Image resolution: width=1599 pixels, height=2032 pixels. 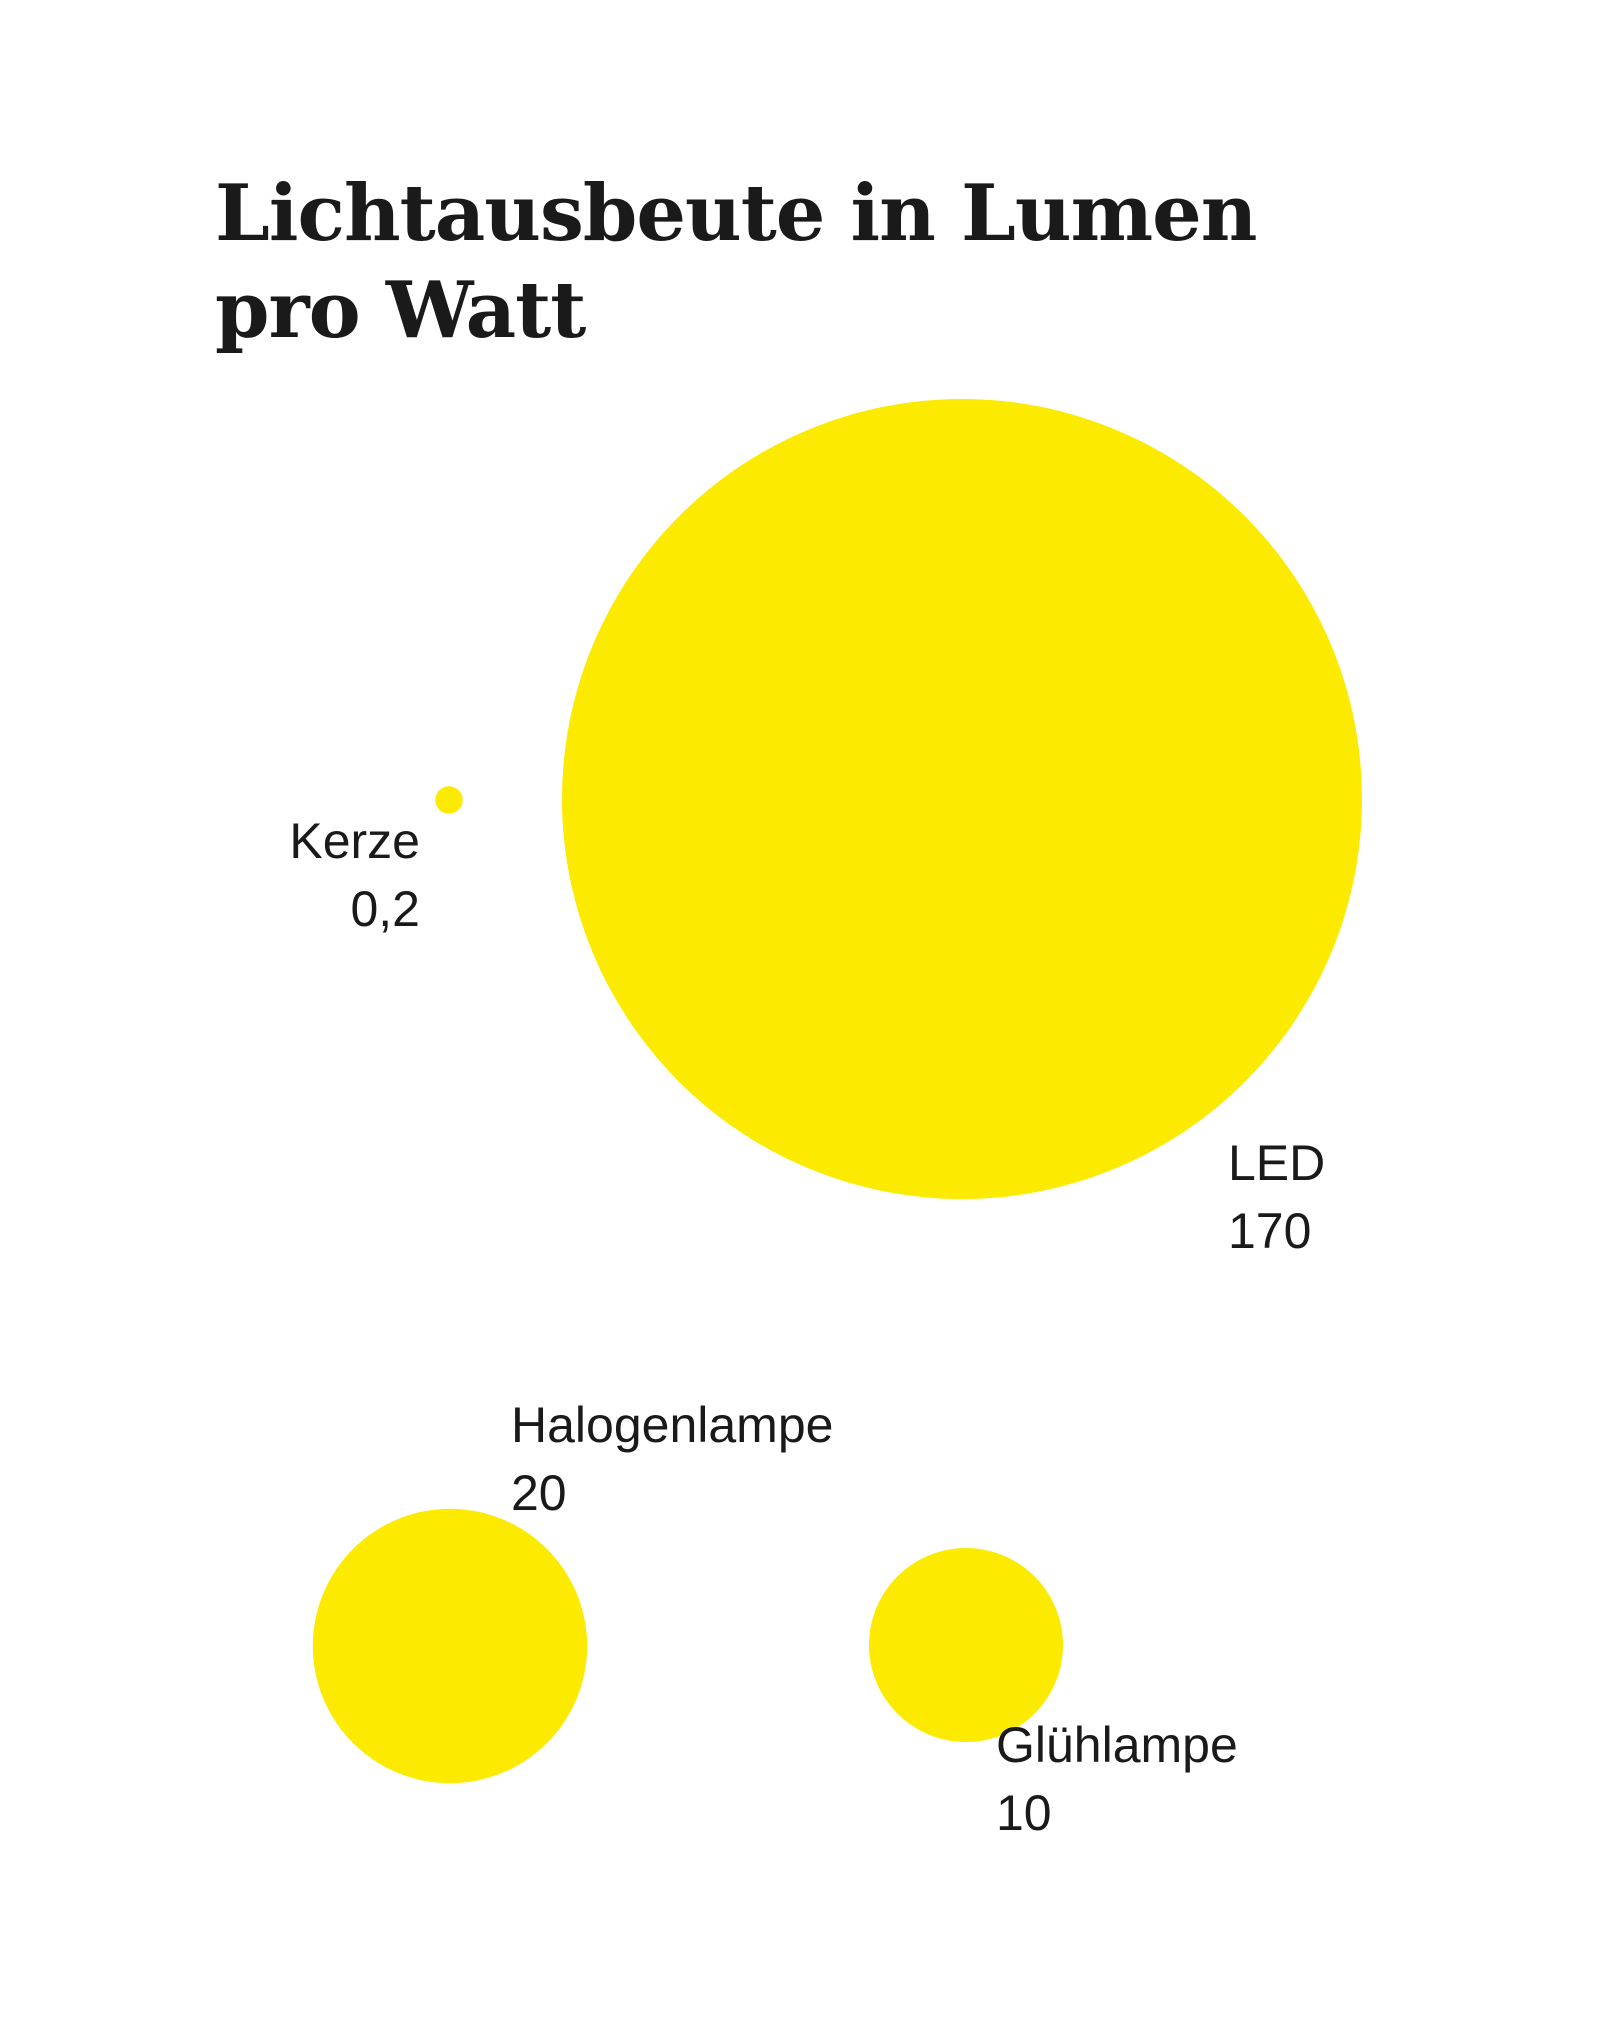 What do you see at coordinates (736, 262) in the screenshot?
I see `chart-title: Lichtausbeute in Lumen pro Watt` at bounding box center [736, 262].